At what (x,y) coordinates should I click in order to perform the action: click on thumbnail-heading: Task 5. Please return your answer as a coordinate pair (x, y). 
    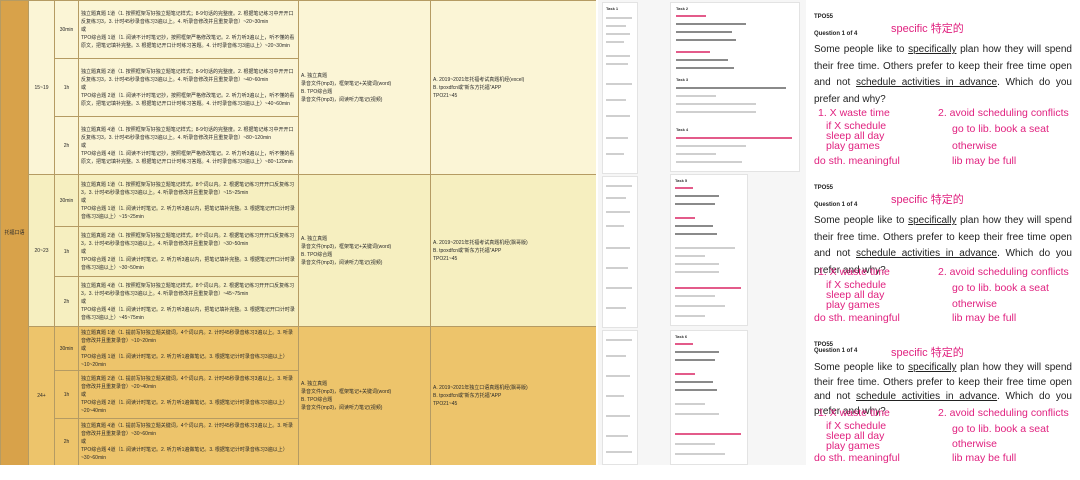
    Looking at the image, I should click on (681, 180).